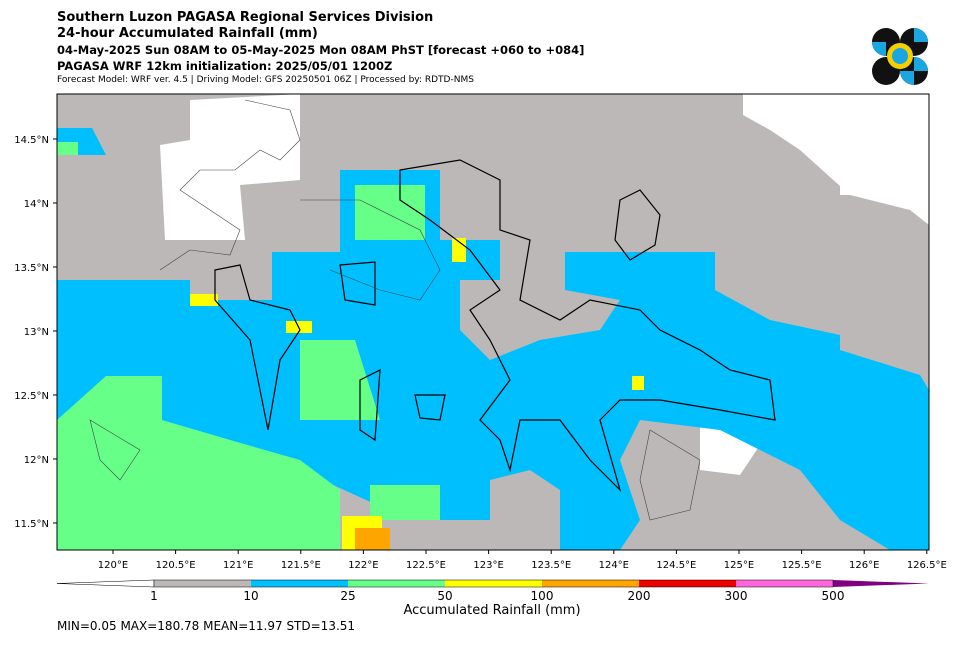 This screenshot has height=645, width=955. What do you see at coordinates (739, 565) in the screenshot?
I see `lon-label: 125°E` at bounding box center [739, 565].